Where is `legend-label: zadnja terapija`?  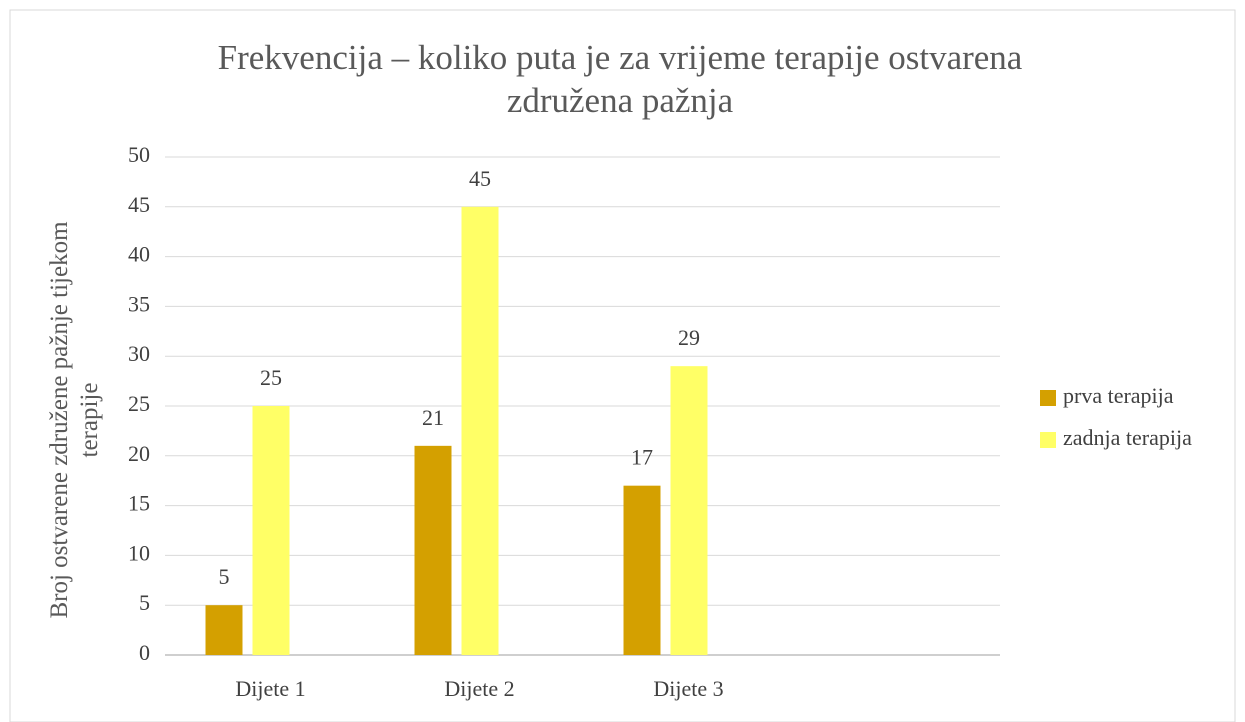 legend-label: zadnja terapija is located at coordinates (1127, 437).